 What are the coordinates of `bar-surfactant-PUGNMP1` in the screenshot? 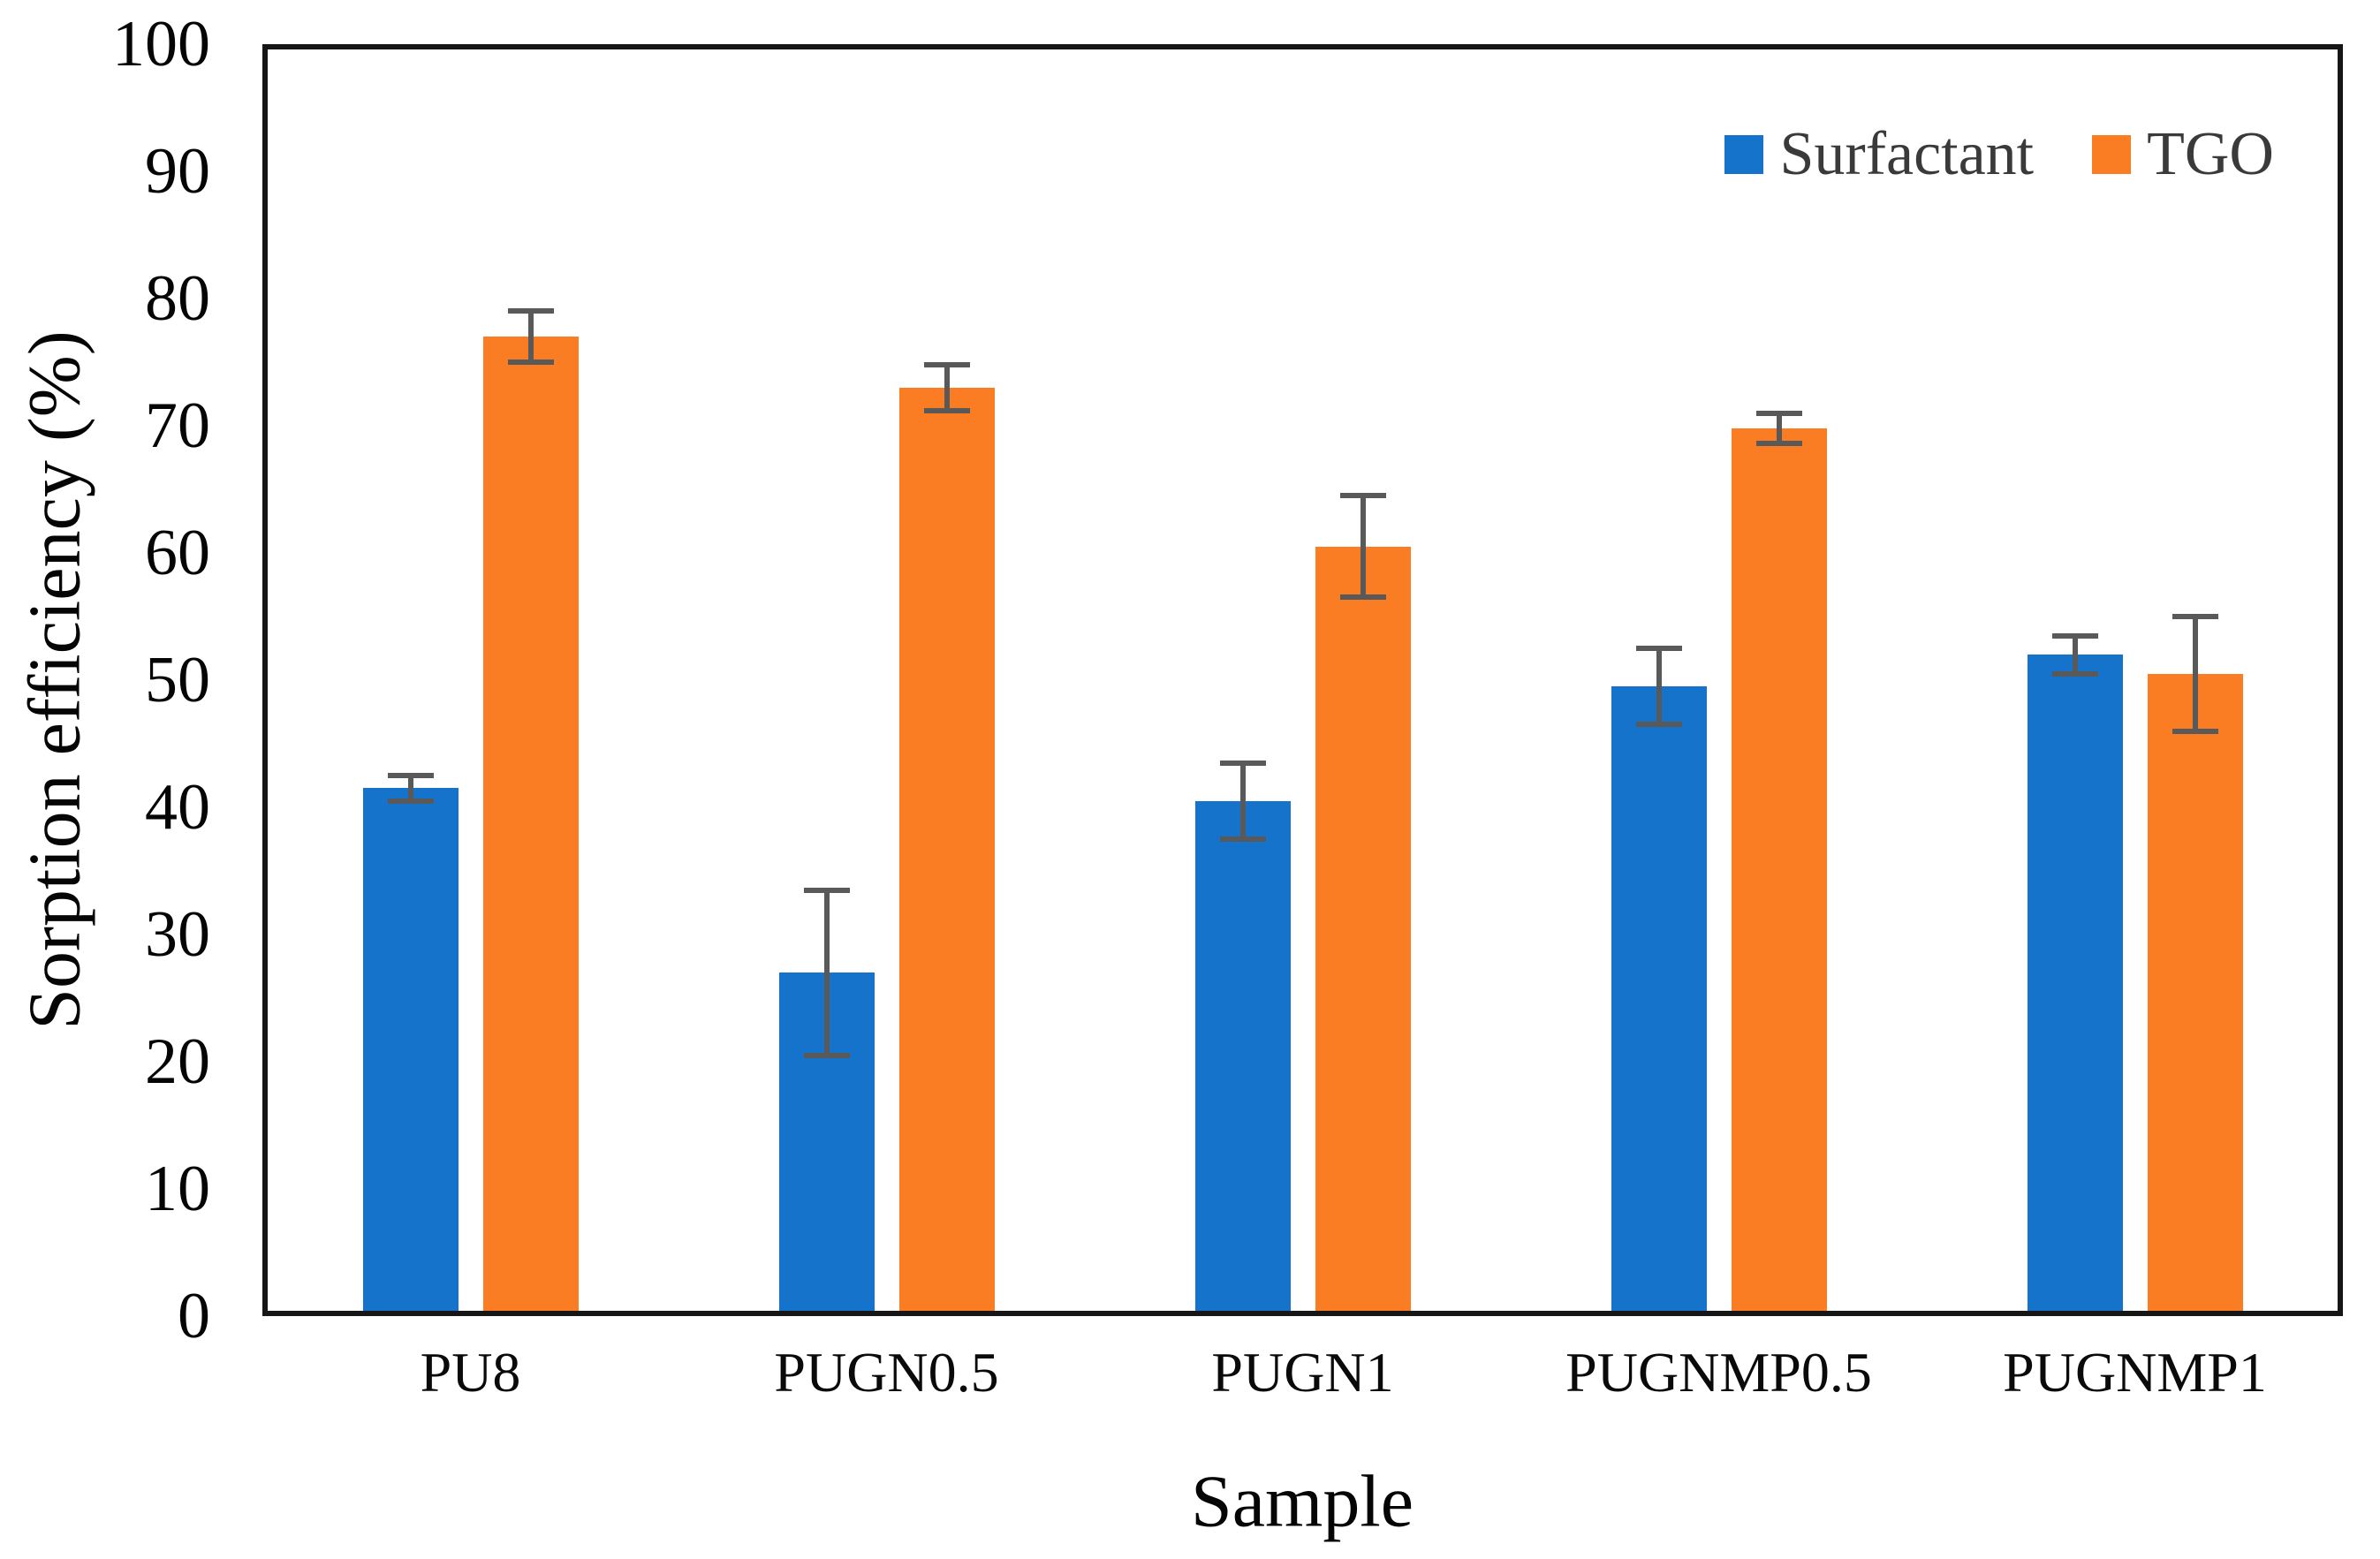 It's located at (2075, 983).